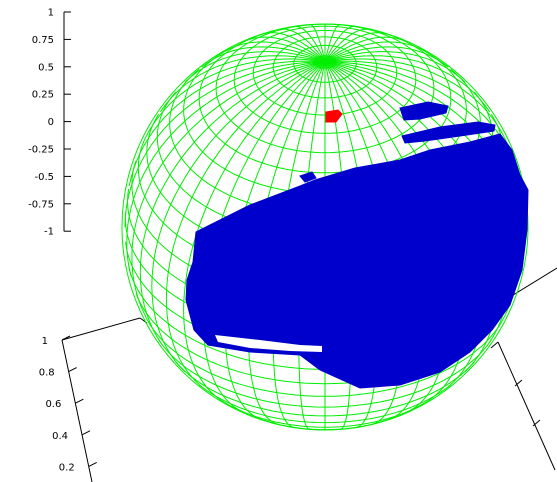 This screenshot has height=482, width=557. I want to click on y-tick-label: 1, so click(45, 341).